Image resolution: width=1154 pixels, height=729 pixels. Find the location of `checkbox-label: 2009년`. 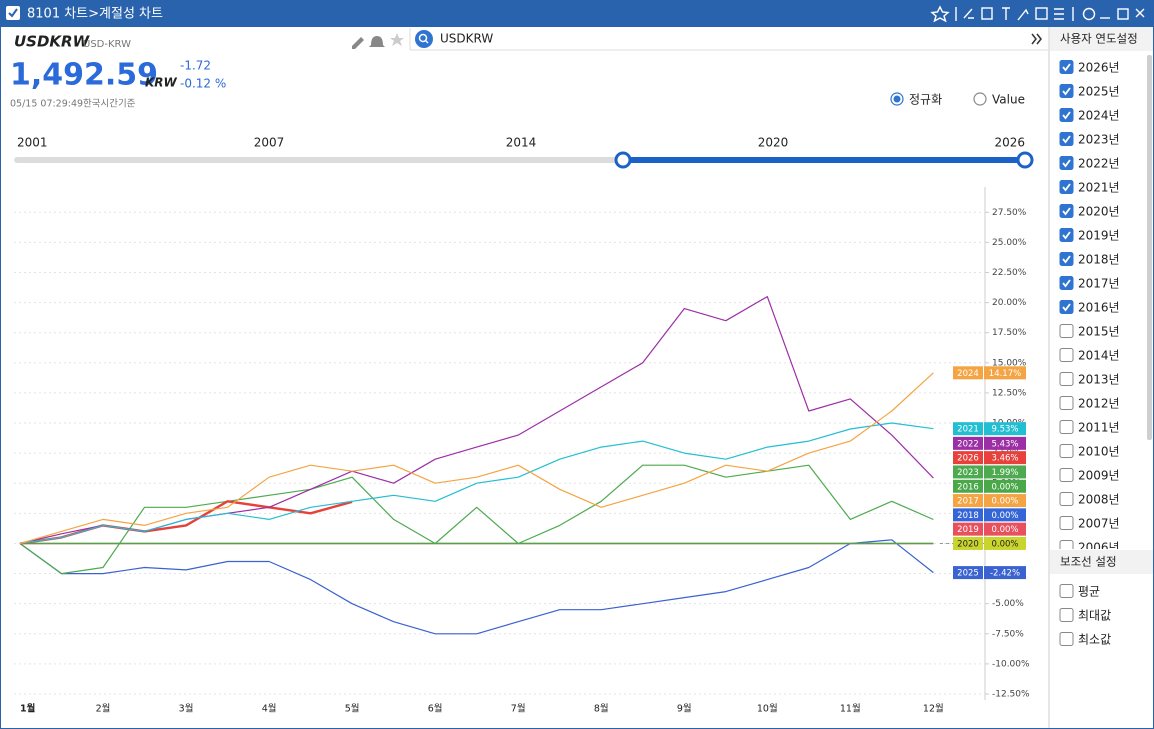

checkbox-label: 2009년 is located at coordinates (1099, 476).